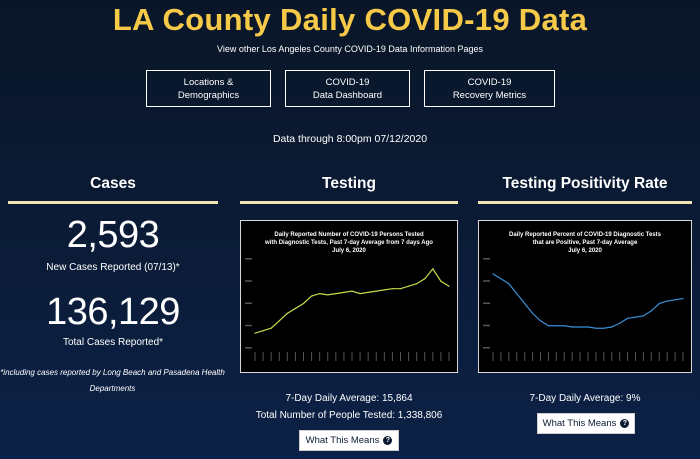 The image size is (700, 459). What do you see at coordinates (349, 183) in the screenshot?
I see `testing-heading: Testing` at bounding box center [349, 183].